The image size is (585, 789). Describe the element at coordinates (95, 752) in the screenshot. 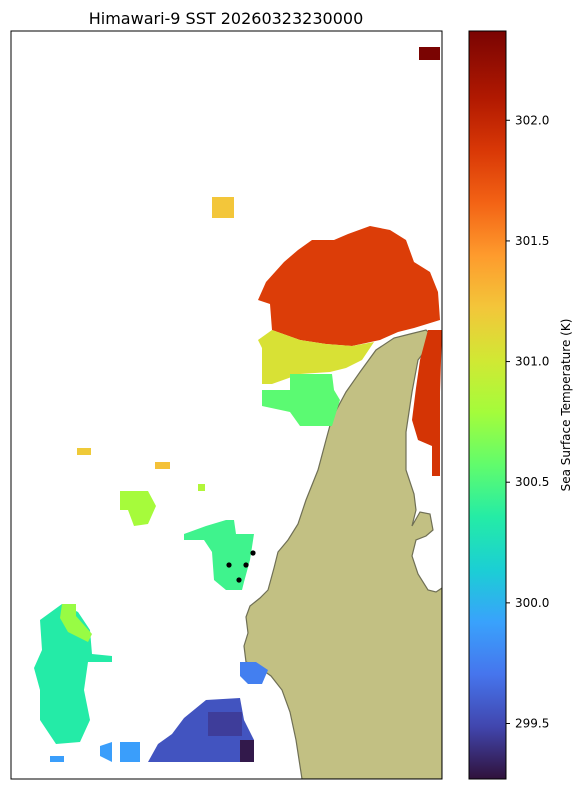

I see `region-south-west-small-patch` at that location.